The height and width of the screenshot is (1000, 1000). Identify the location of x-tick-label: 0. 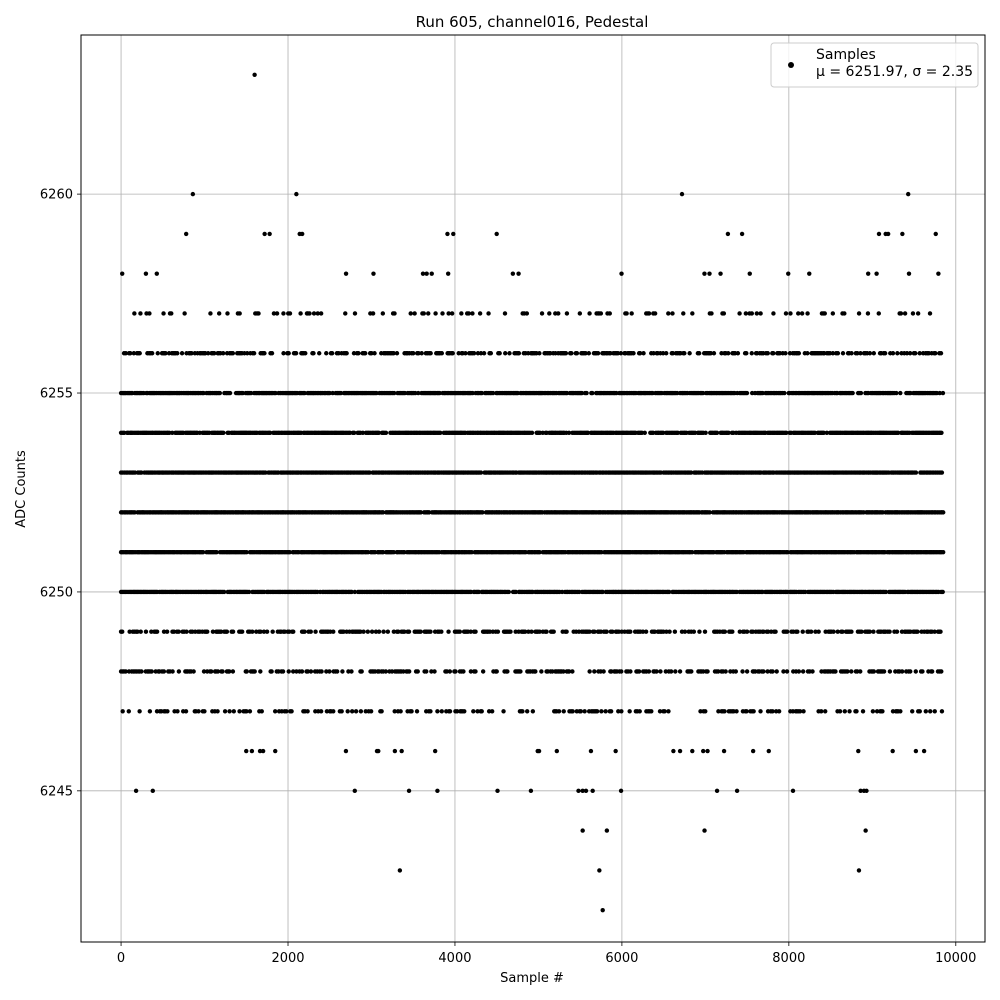
(121, 958).